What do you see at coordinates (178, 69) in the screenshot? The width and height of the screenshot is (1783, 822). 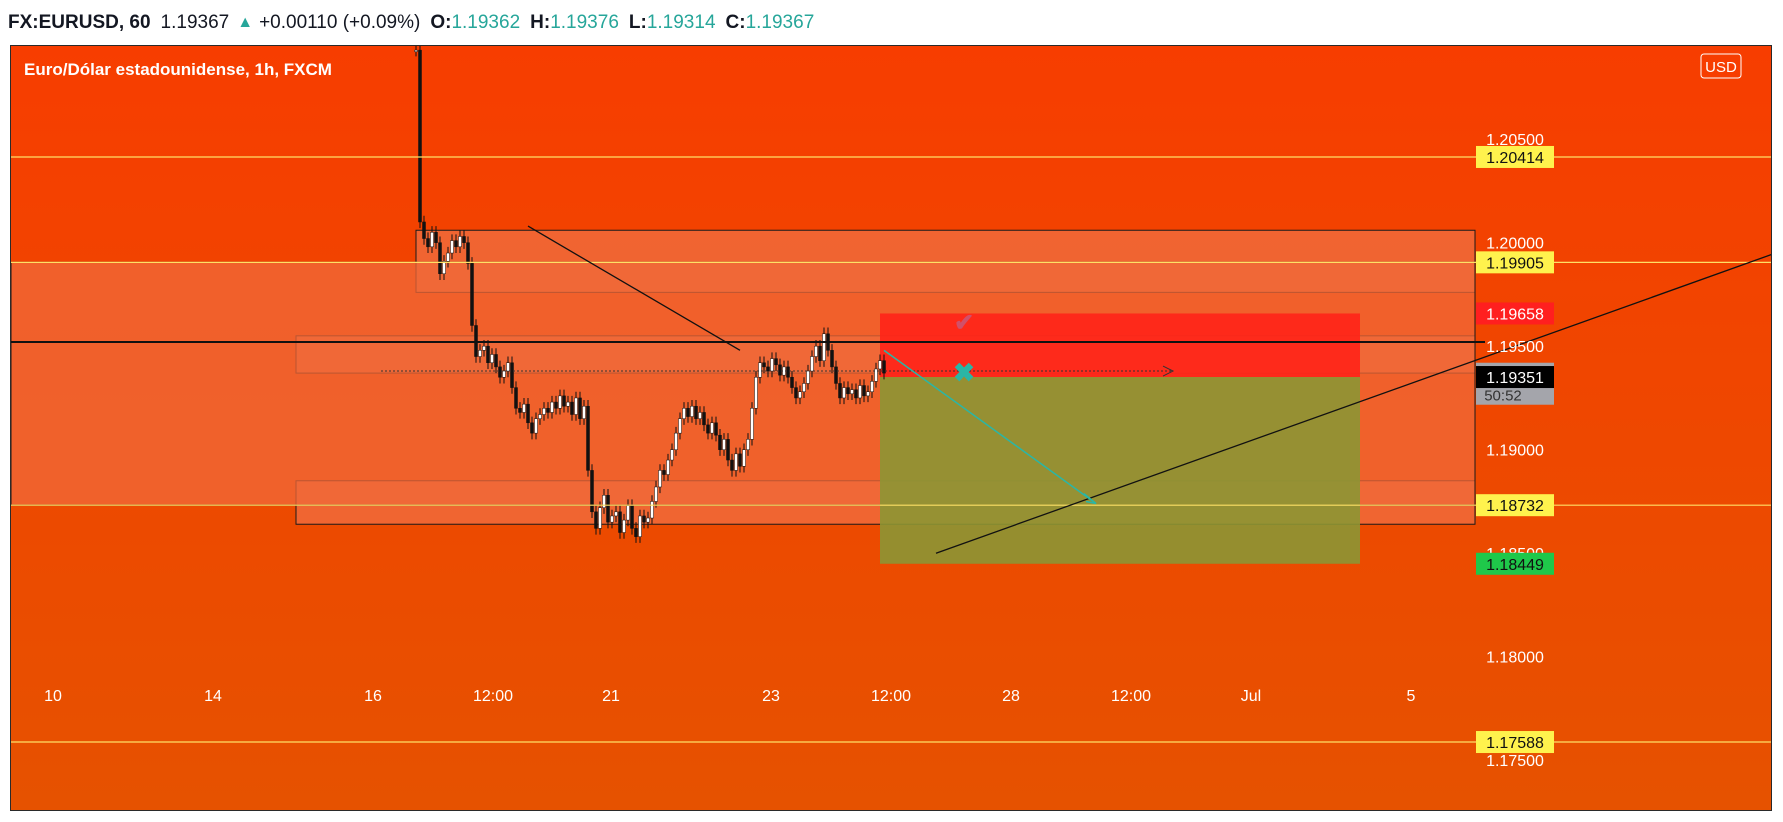 I see `chart-title: Euro/Dólar estadounidense, 1h, FXCM` at bounding box center [178, 69].